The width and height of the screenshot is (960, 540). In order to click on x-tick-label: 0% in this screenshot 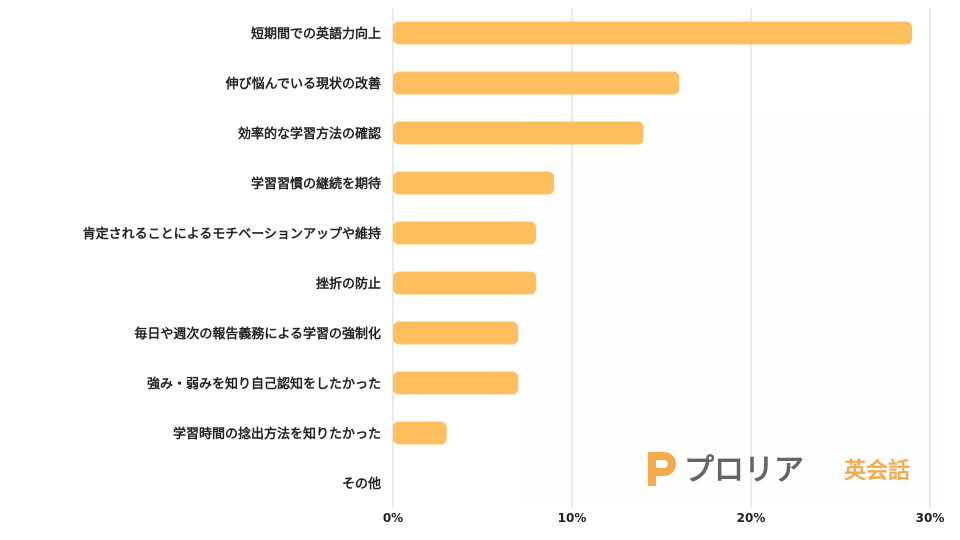, I will do `click(393, 518)`.